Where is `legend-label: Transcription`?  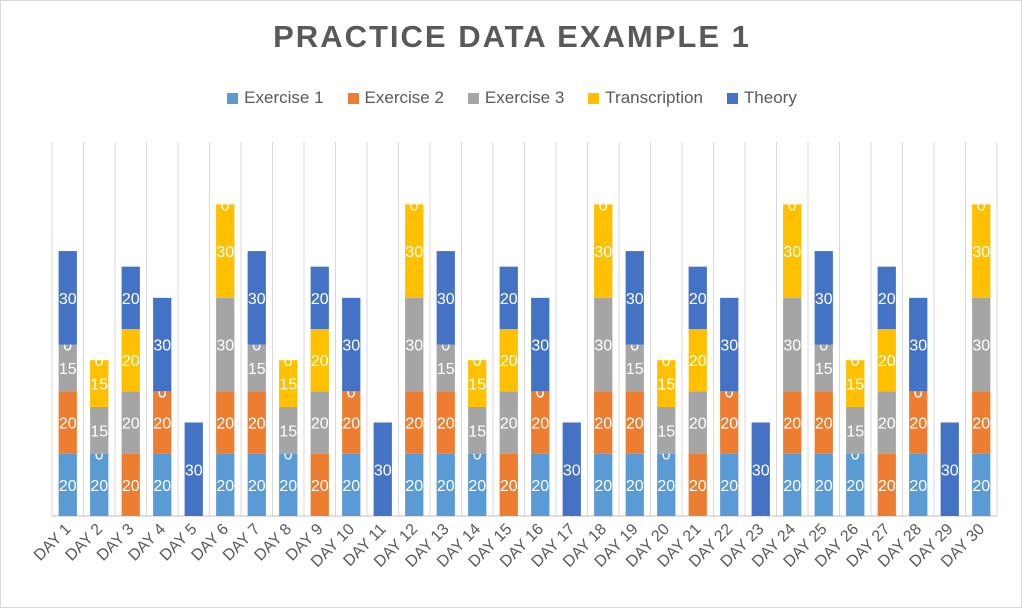
legend-label: Transcription is located at coordinates (654, 97).